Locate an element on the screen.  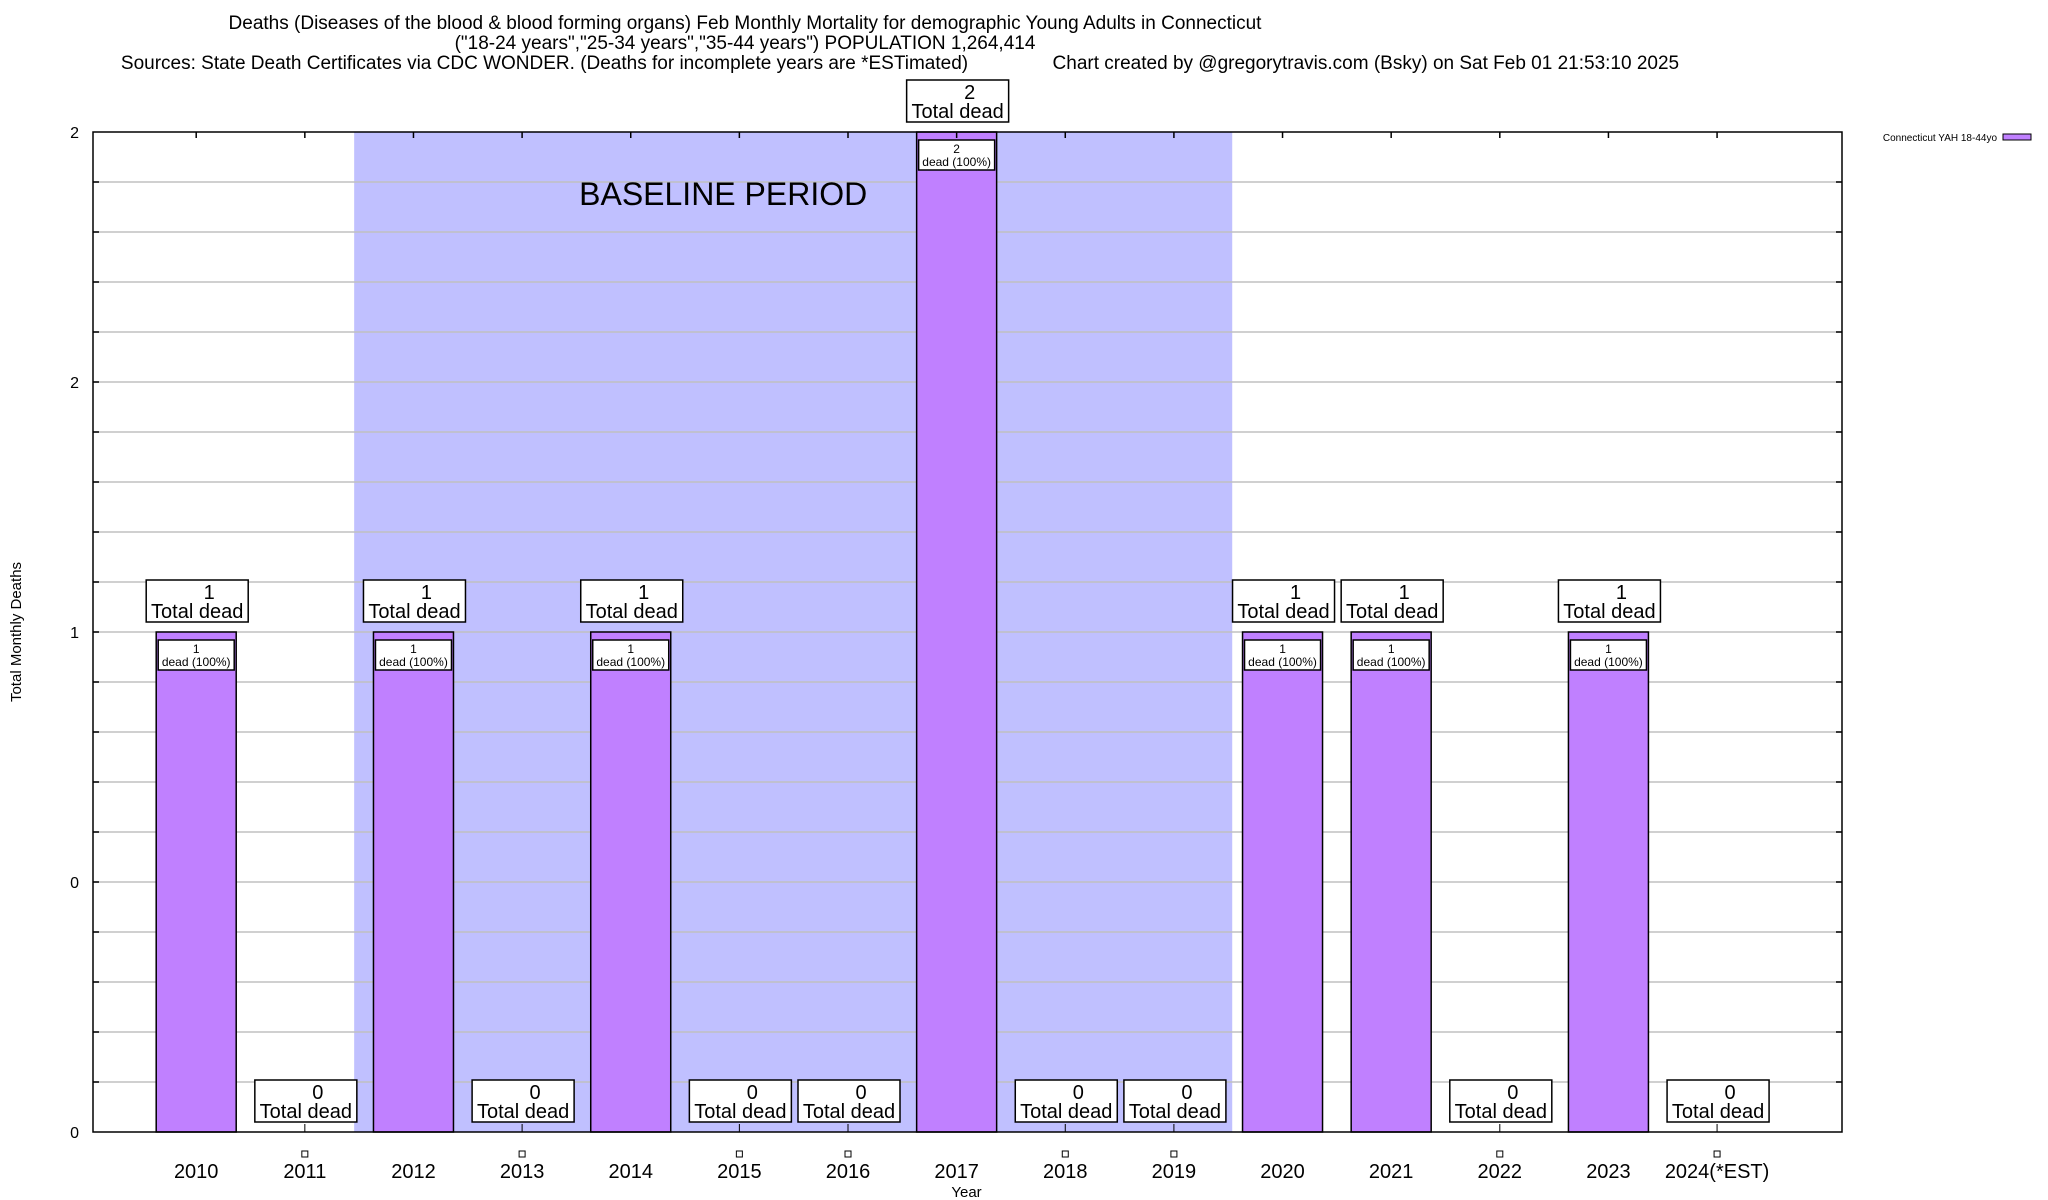
x-tick-label: 2014 is located at coordinates (630, 1172).